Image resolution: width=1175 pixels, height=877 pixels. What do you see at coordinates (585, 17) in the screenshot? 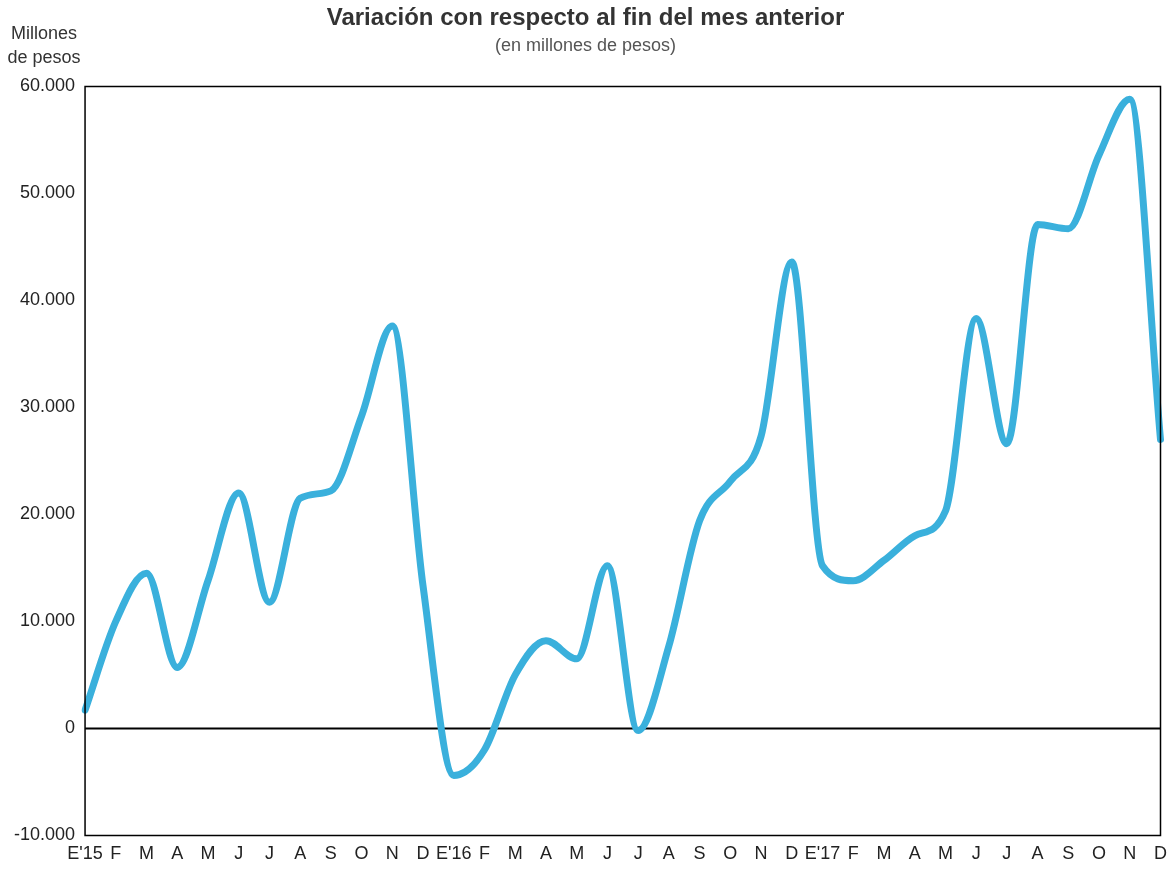
I see `chart-title: Variación con respecto al fin del mes anterior` at bounding box center [585, 17].